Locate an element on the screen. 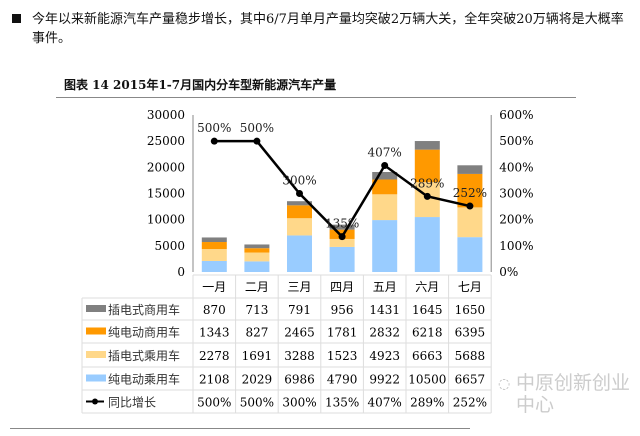 This screenshot has width=640, height=436. series-name: 同比增长 is located at coordinates (132, 403).